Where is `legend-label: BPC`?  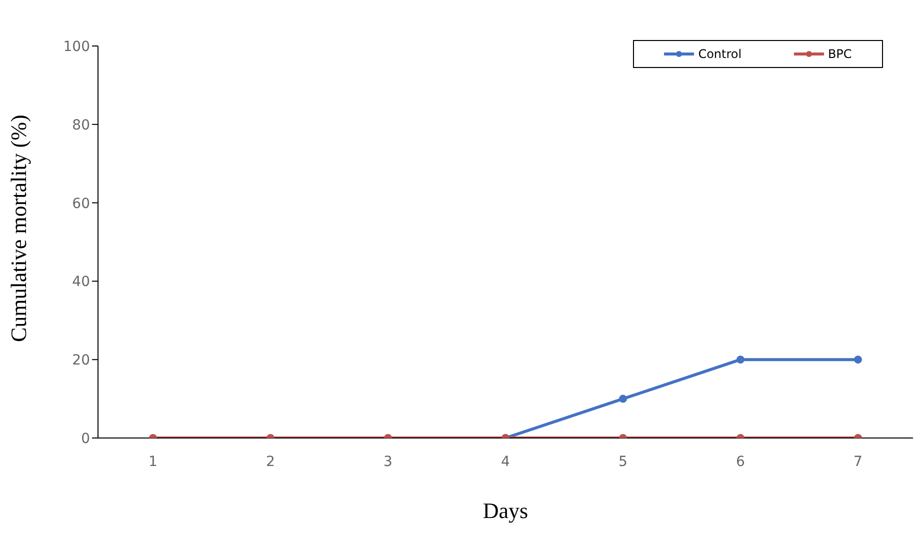
legend-label: BPC is located at coordinates (839, 54).